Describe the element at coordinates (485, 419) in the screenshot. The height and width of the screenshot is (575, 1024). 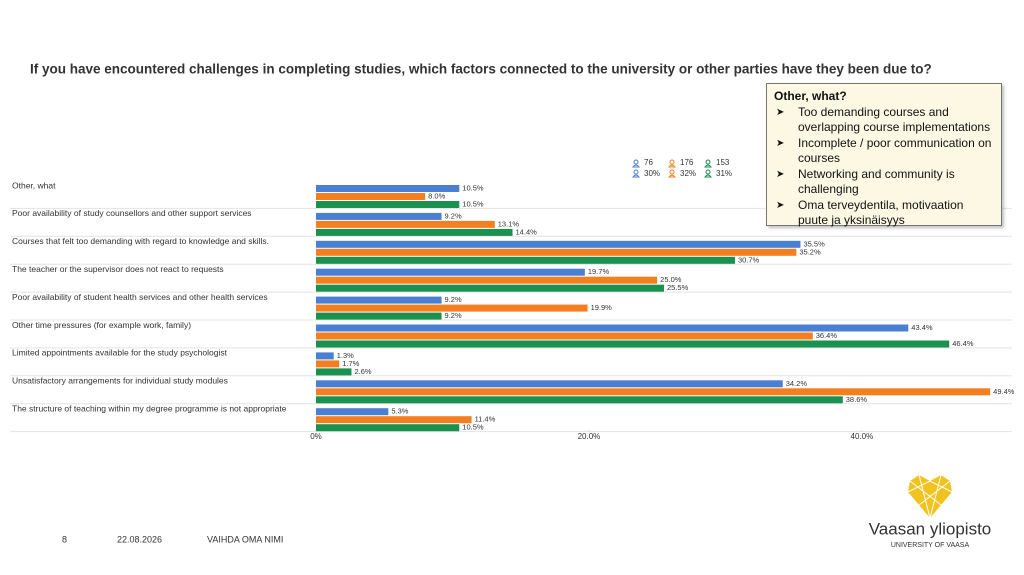
I see `value-label: 11.4%` at that location.